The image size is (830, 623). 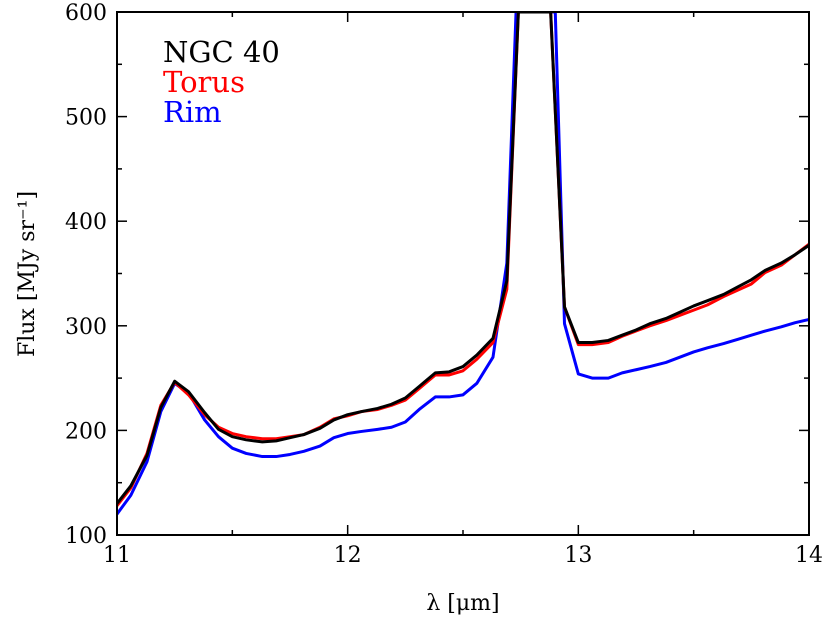 I want to click on x-tick-label: 13, so click(x=578, y=555).